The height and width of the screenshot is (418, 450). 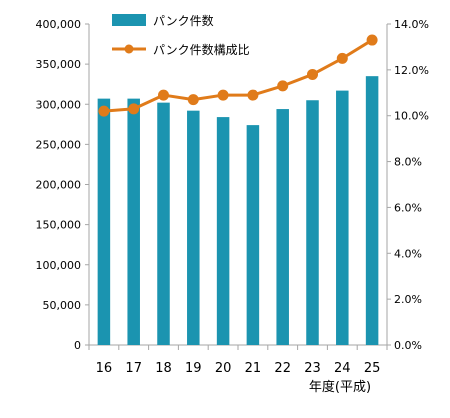 I want to click on x-tick-label: 25, so click(x=372, y=368).